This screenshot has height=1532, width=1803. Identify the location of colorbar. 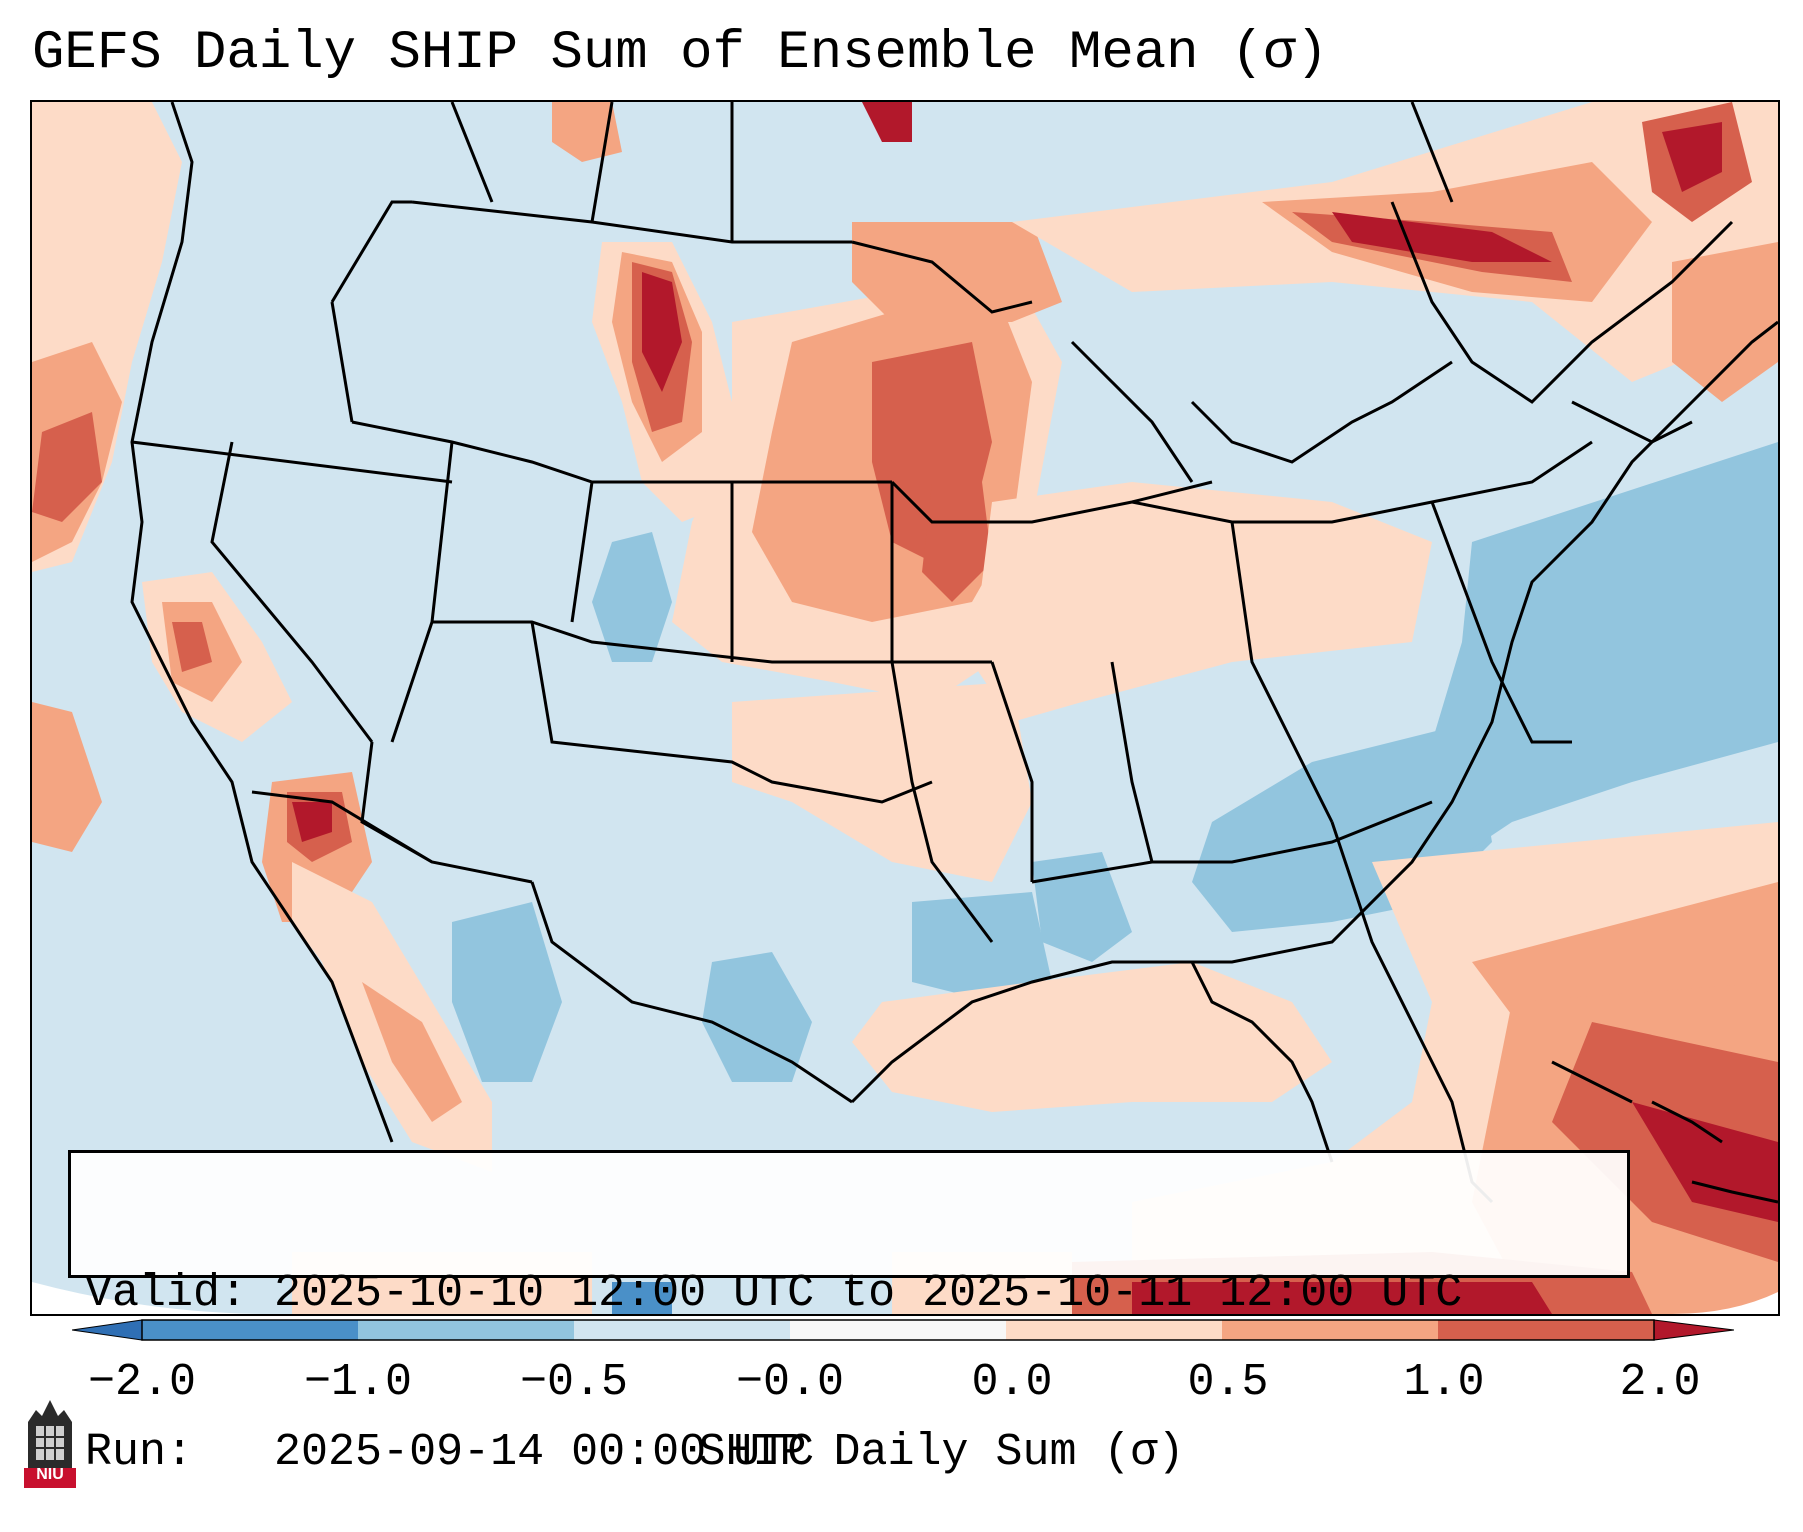
(903, 1330).